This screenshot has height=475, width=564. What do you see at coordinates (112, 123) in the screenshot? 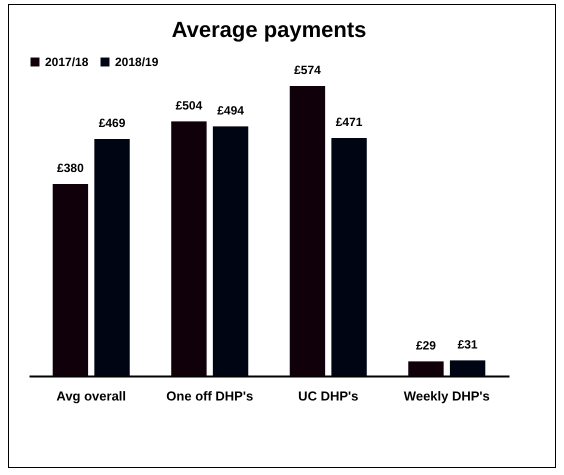
I see `data-label: £469` at bounding box center [112, 123].